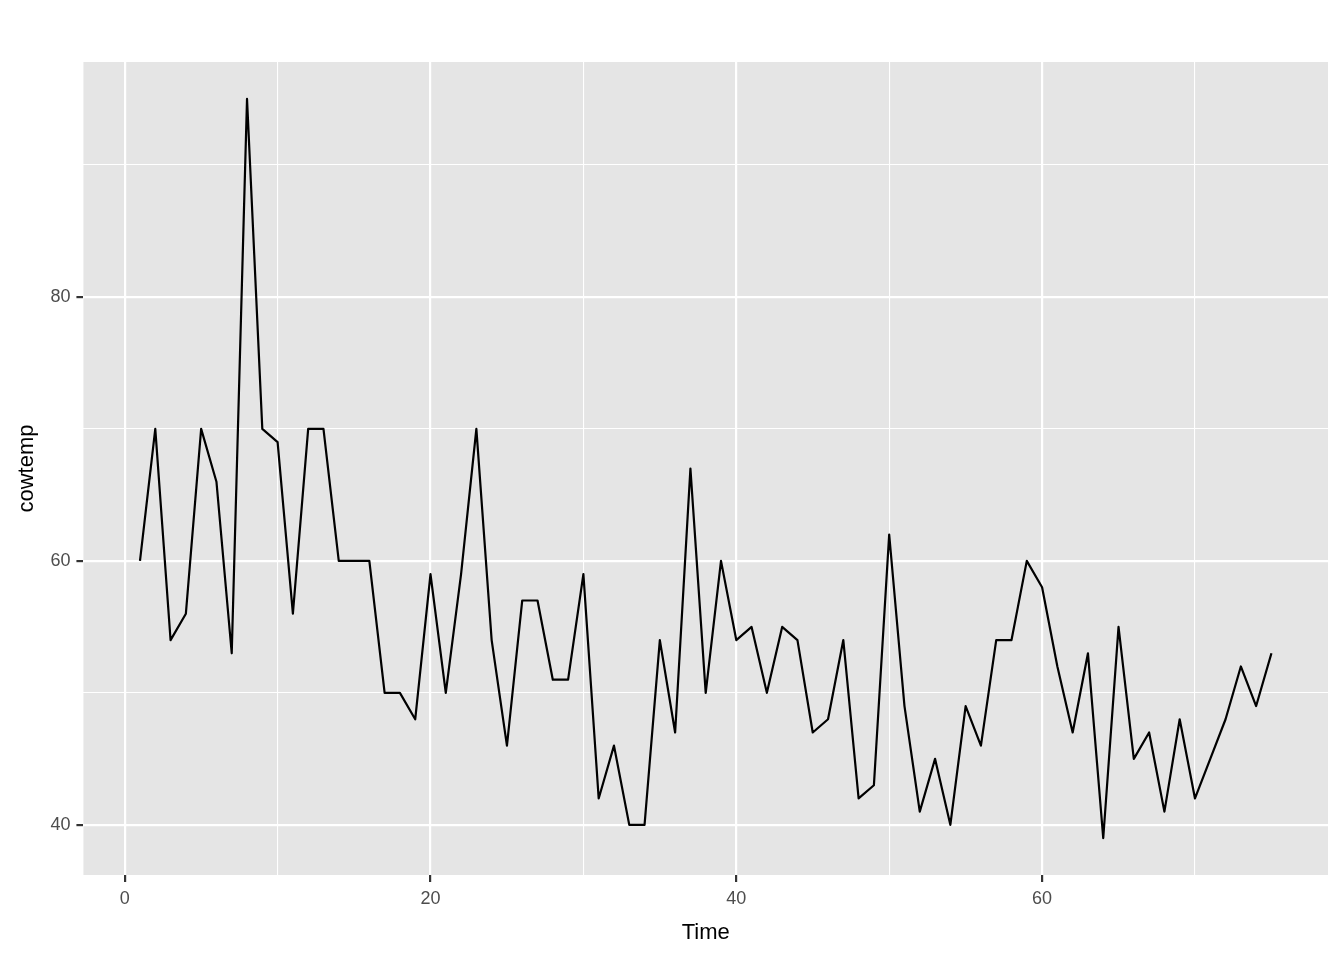 Image resolution: width=1344 pixels, height=960 pixels. I want to click on x-tick-label: 20, so click(430, 897).